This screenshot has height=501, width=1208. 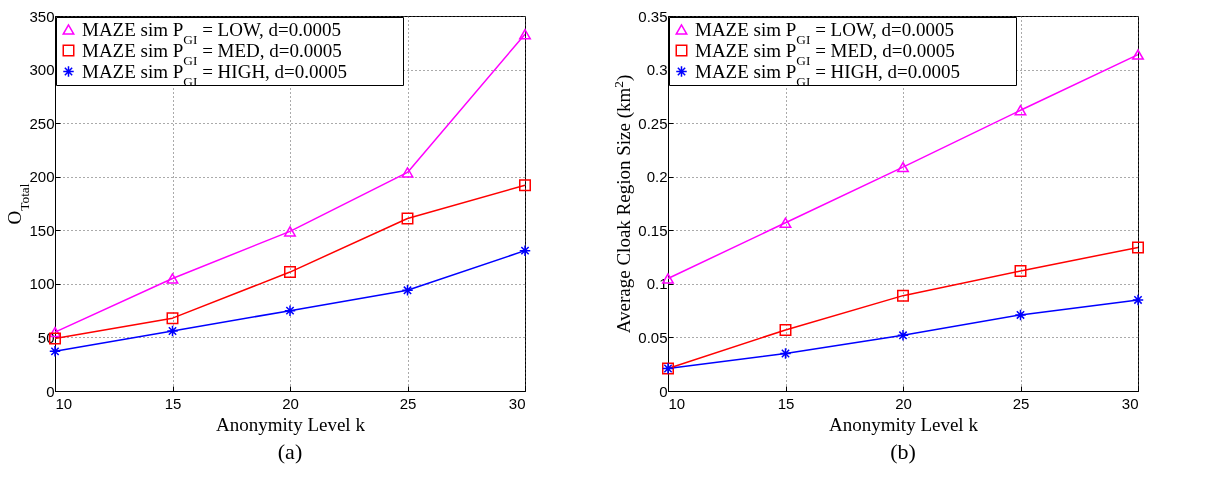 What do you see at coordinates (42, 123) in the screenshot?
I see `y-tick-label: 250` at bounding box center [42, 123].